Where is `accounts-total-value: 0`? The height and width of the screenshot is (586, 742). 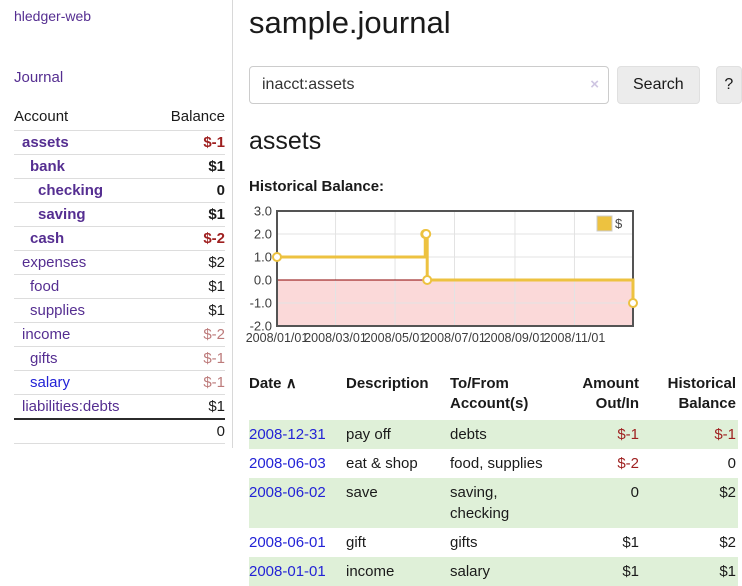 accounts-total-value: 0 is located at coordinates (119, 431).